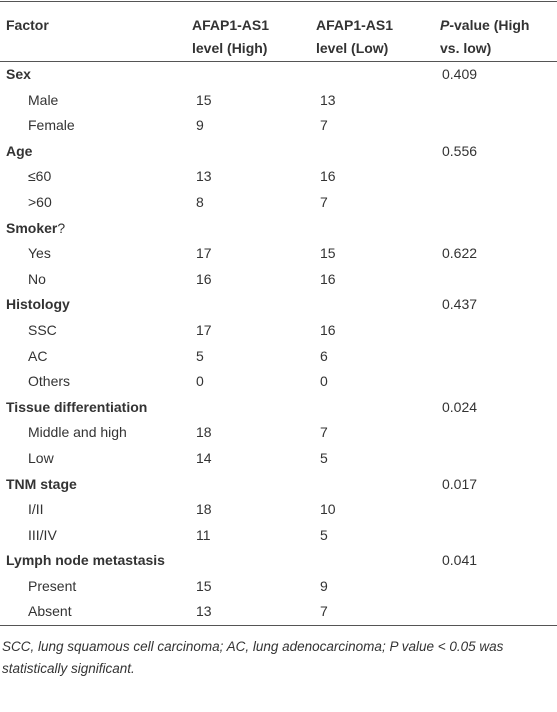 Image resolution: width=557 pixels, height=712 pixels. Describe the element at coordinates (61, 227) in the screenshot. I see `group-suffix: ?` at that location.